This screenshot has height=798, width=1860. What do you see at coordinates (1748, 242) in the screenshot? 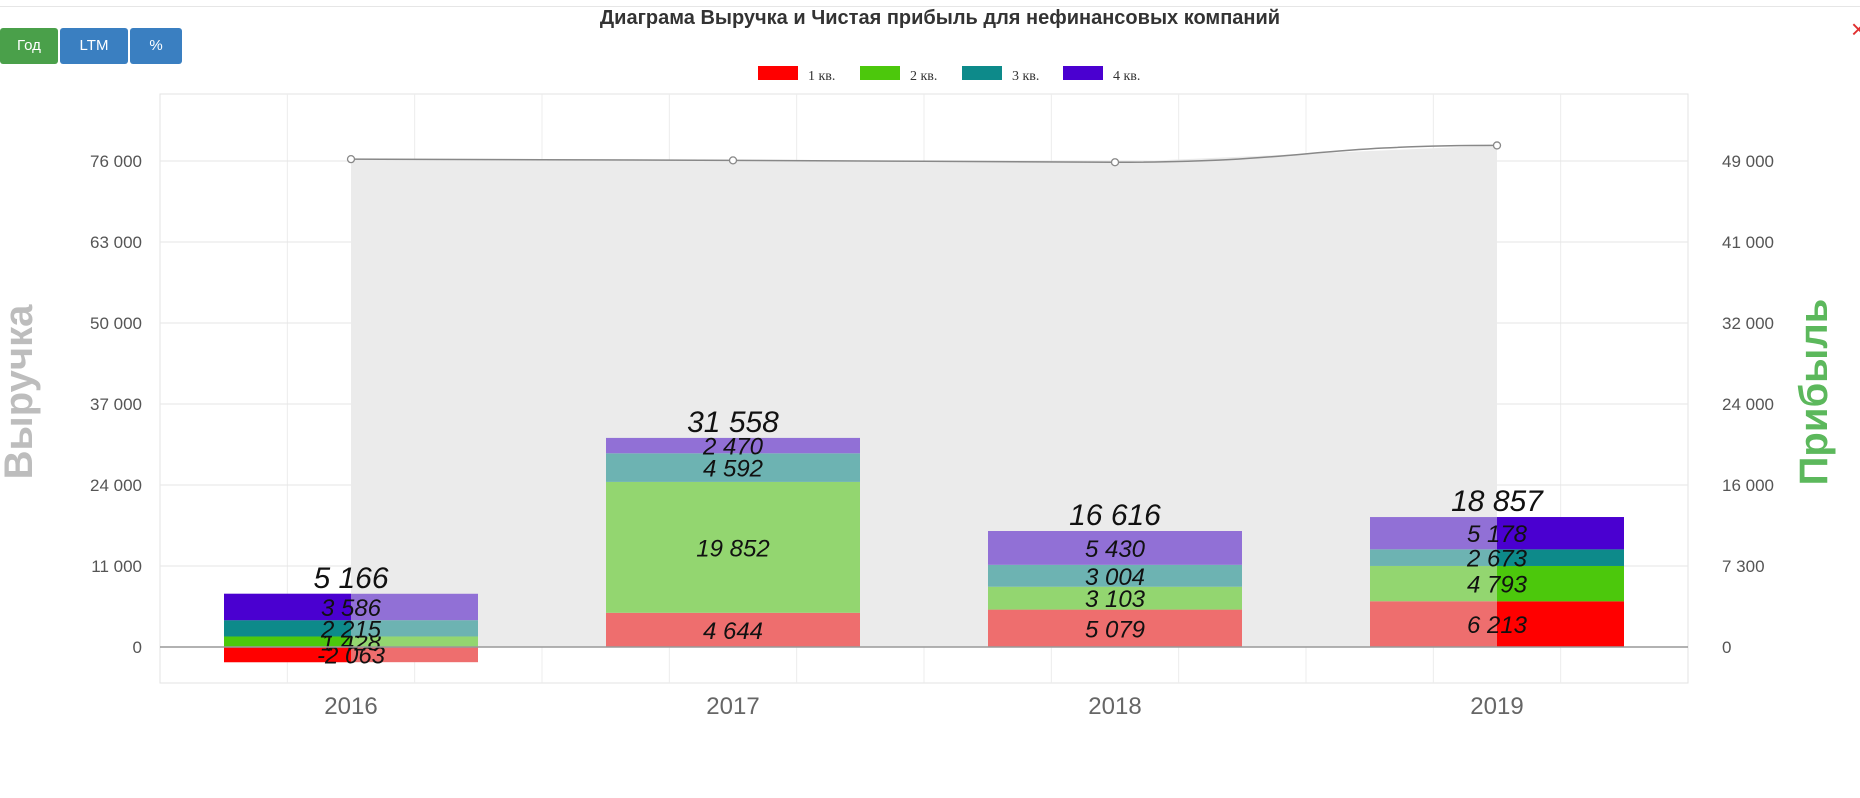
I see `right-axis-tick-label: 41 000` at bounding box center [1748, 242].